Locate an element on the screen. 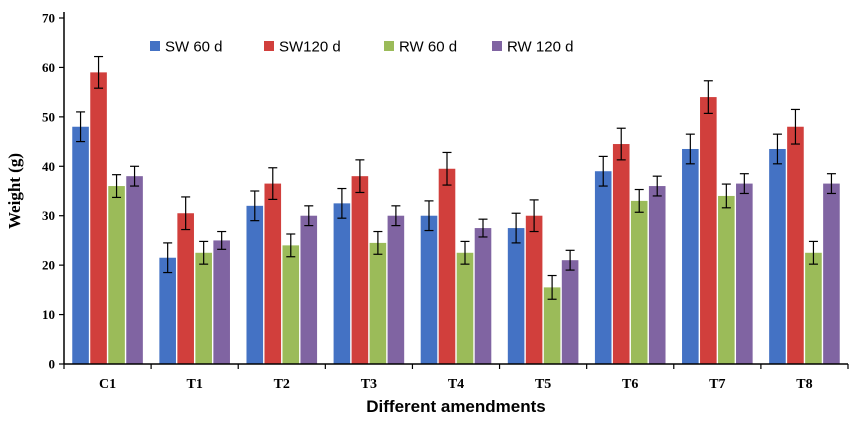 The image size is (851, 422). y-tick-label: 30 is located at coordinates (48, 215).